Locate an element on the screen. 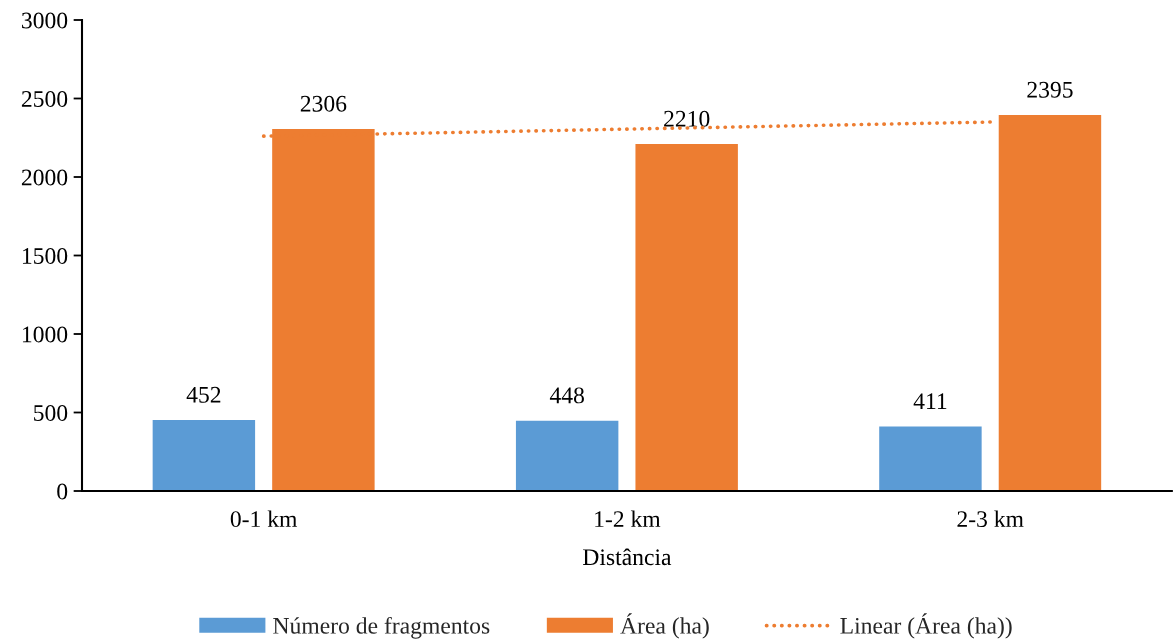 The width and height of the screenshot is (1173, 641). data-label: 452 is located at coordinates (203, 394).